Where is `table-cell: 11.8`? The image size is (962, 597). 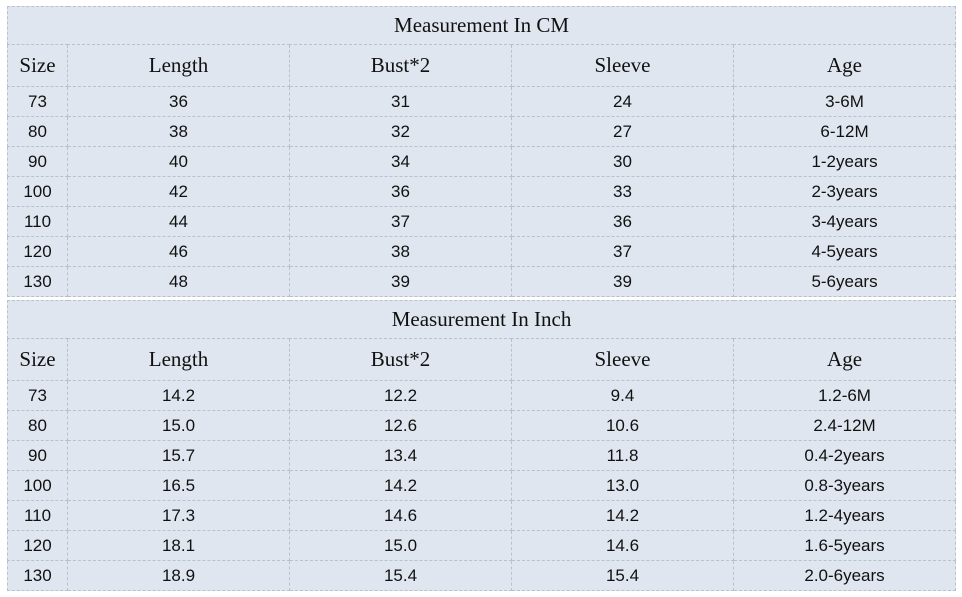 table-cell: 11.8 is located at coordinates (622, 455).